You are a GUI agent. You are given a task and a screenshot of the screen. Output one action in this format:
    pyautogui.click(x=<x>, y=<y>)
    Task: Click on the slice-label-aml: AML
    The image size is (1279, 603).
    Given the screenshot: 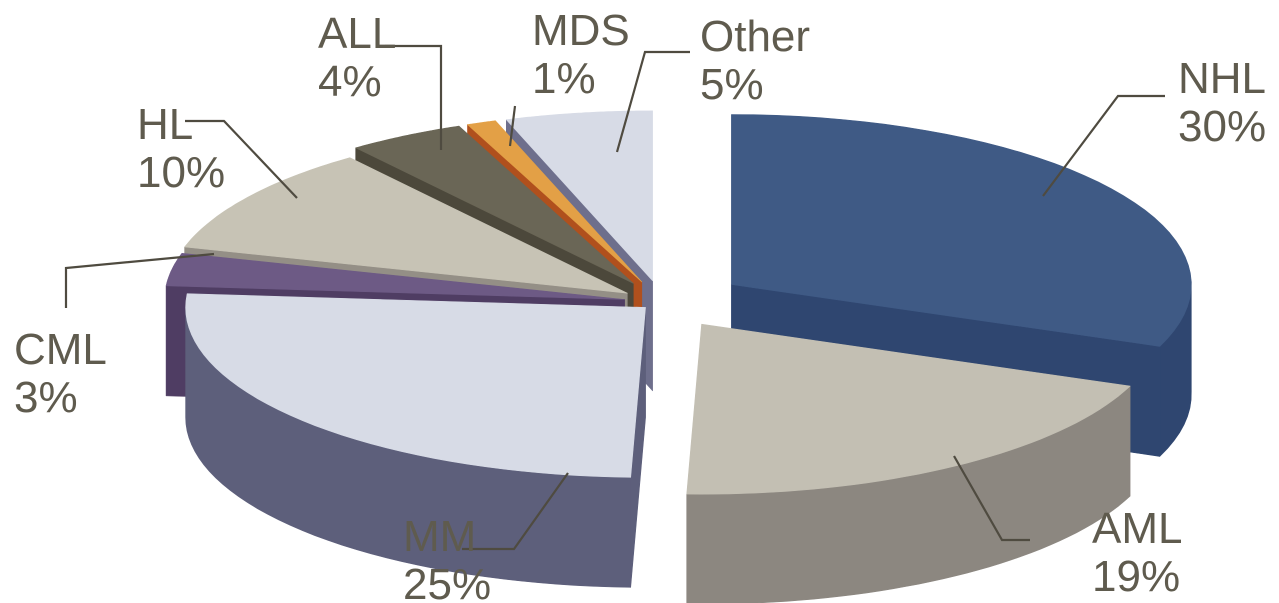 What is the action you would take?
    pyautogui.click(x=1137, y=528)
    